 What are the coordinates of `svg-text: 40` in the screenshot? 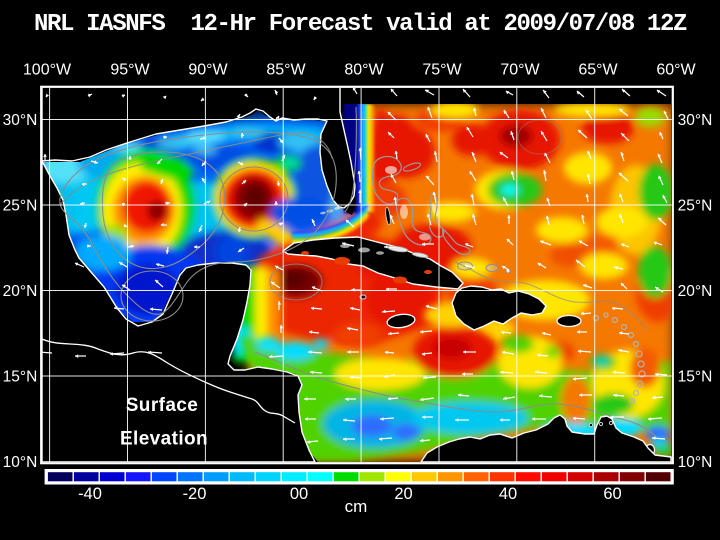 It's located at (508, 494).